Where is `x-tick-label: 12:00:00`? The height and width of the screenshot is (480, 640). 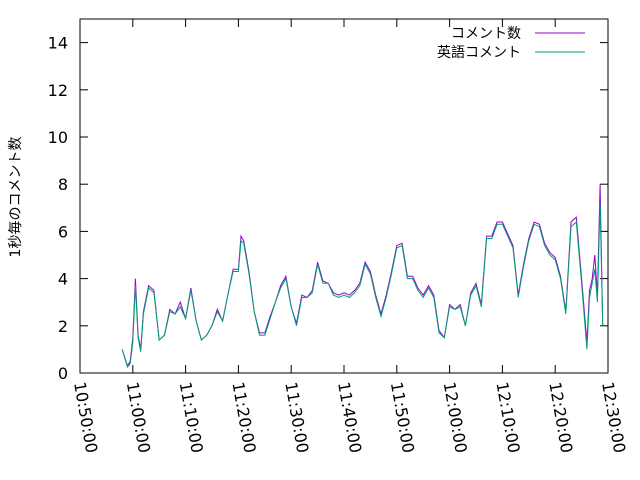
x-tick-label: 12:00:00 is located at coordinates (455, 417).